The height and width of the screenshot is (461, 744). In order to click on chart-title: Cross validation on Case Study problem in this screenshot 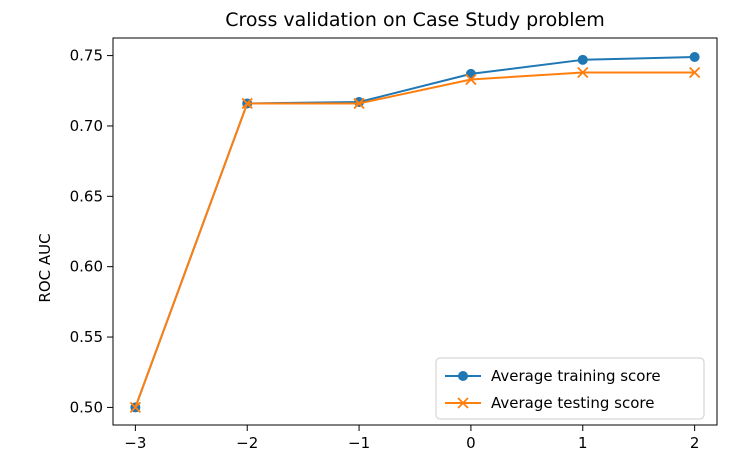, I will do `click(414, 20)`.